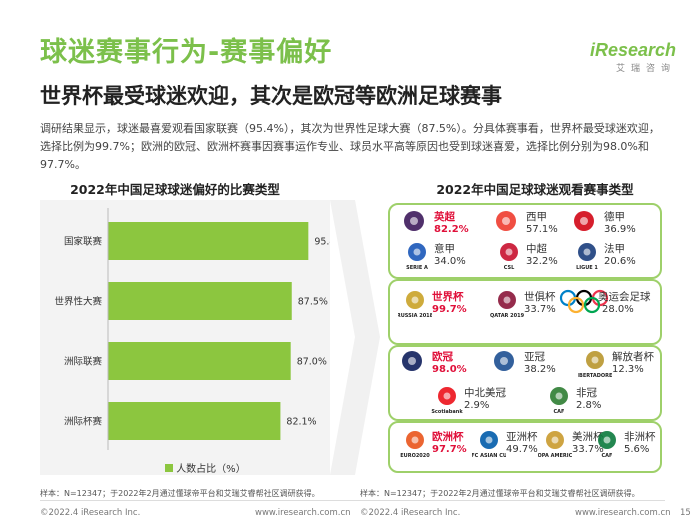 The width and height of the screenshot is (700, 525). What do you see at coordinates (90, 513) in the screenshot?
I see `footer-copyright-left: ©2022.4 iResearch Inc.` at bounding box center [90, 513].